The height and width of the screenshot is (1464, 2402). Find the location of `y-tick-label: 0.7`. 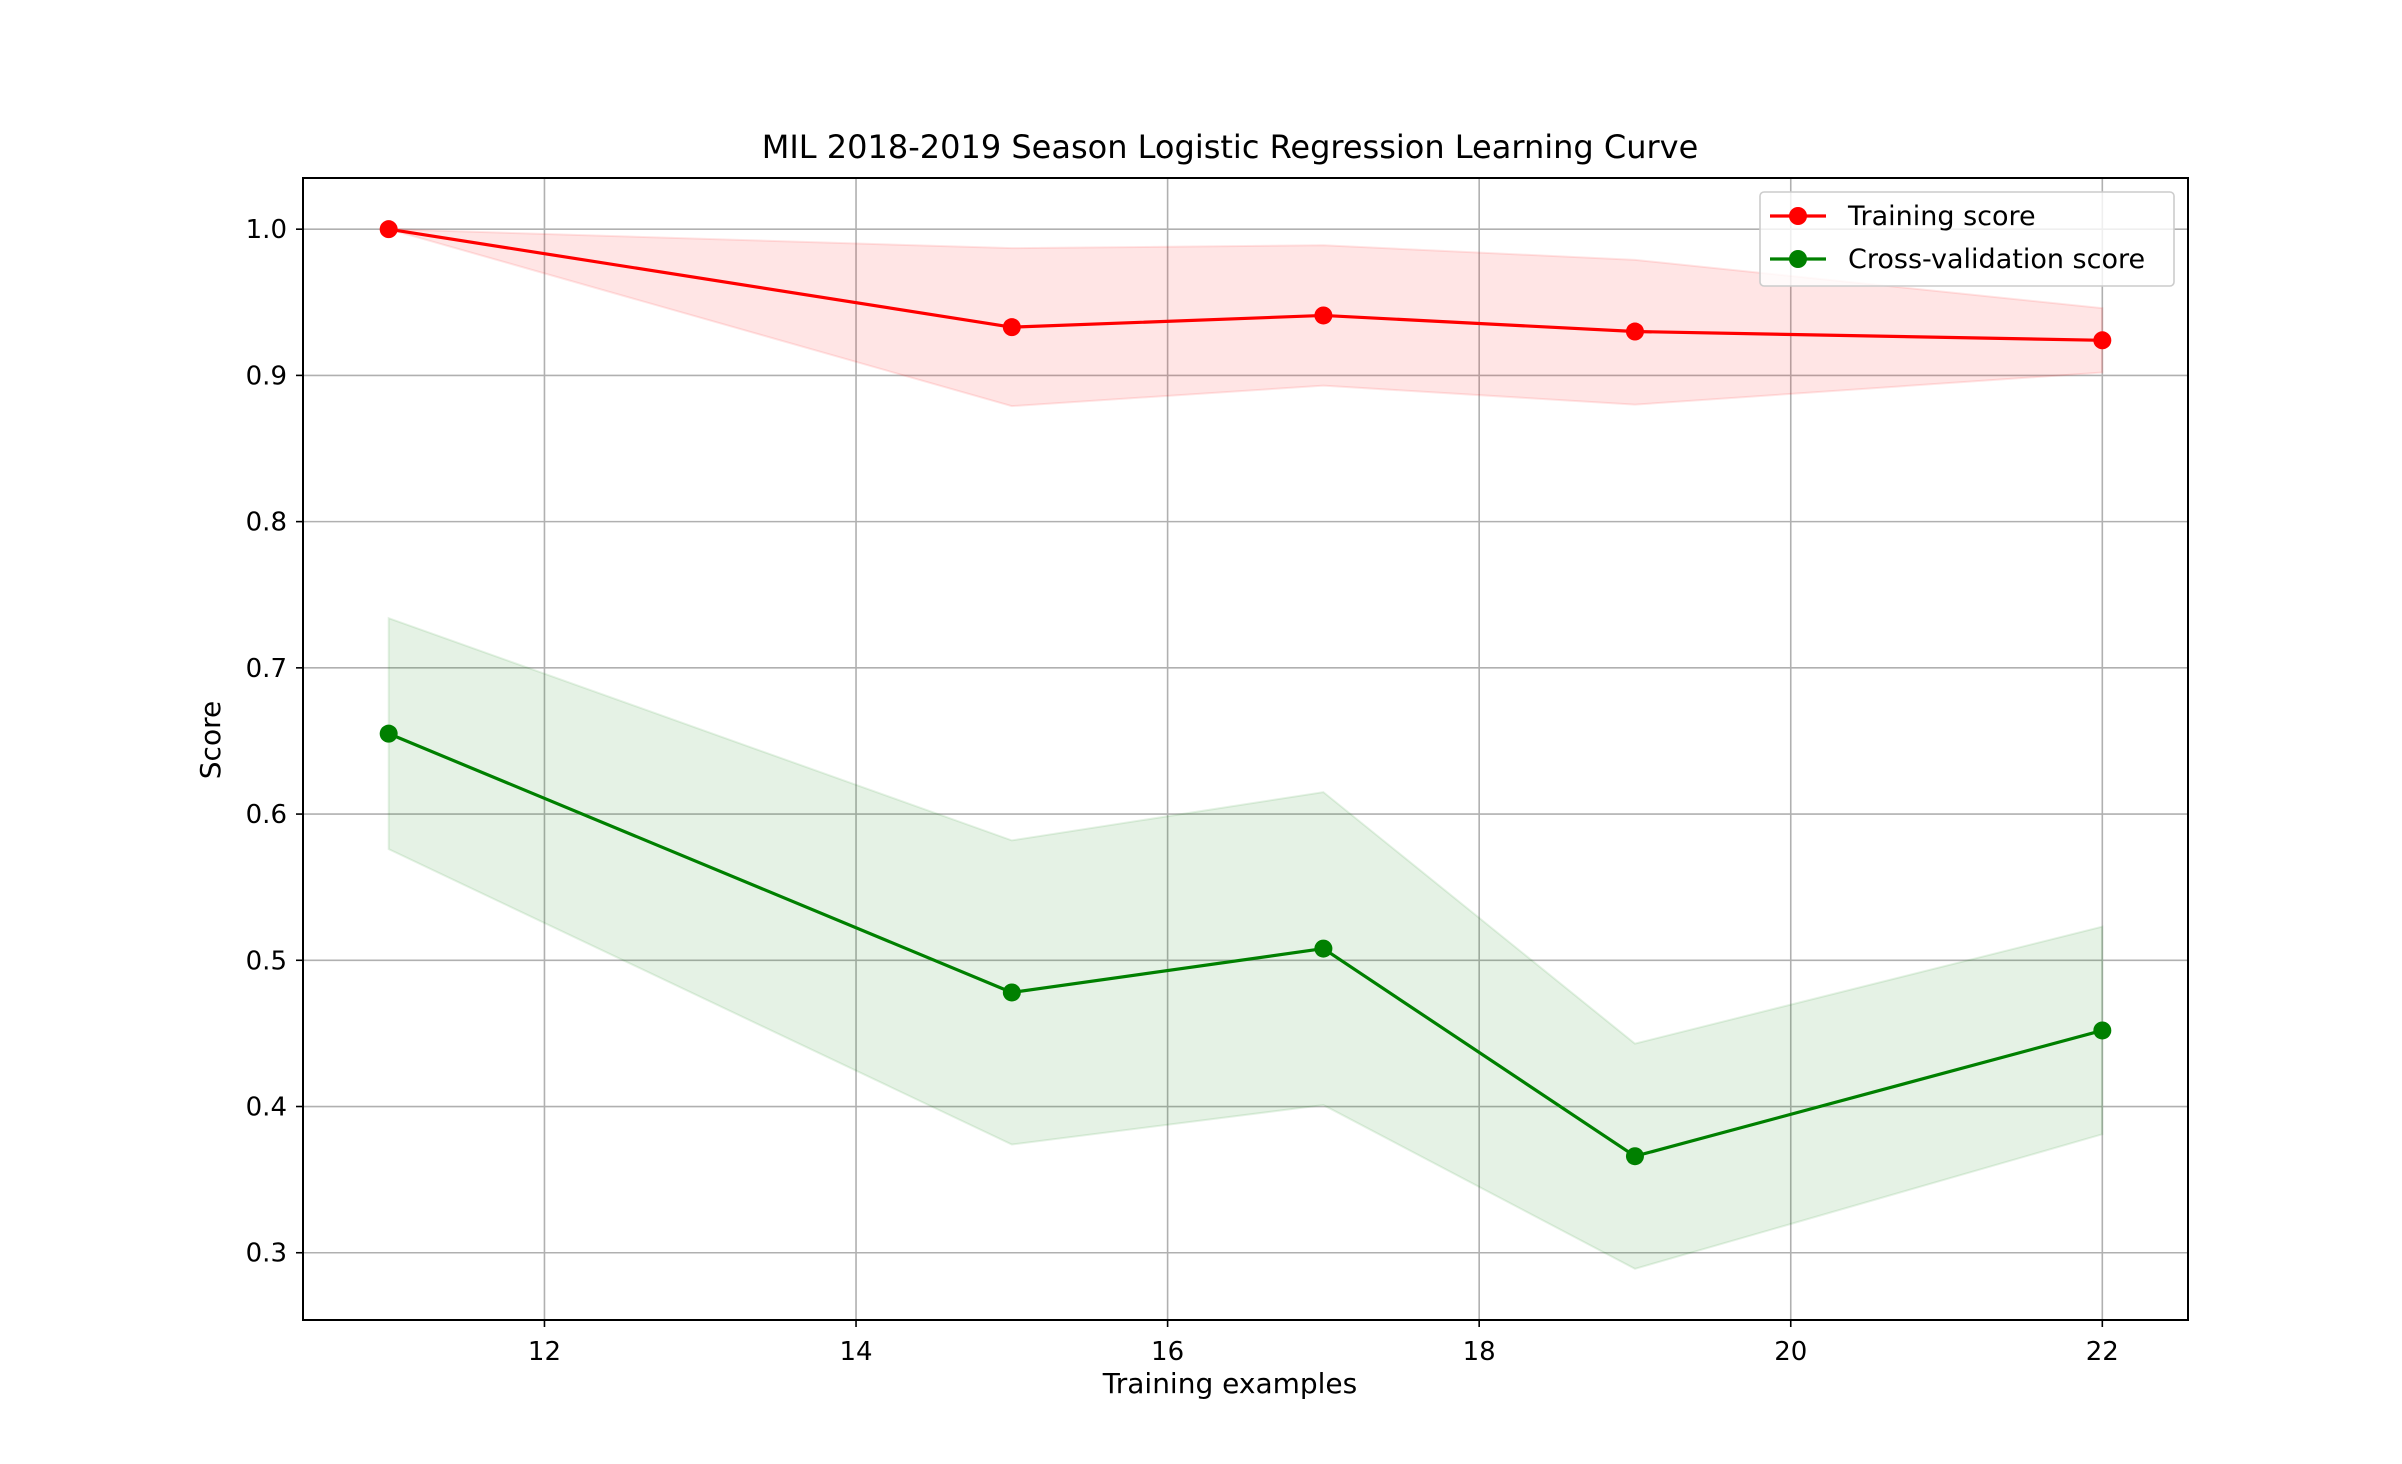

y-tick-label: 0.7 is located at coordinates (266, 669).